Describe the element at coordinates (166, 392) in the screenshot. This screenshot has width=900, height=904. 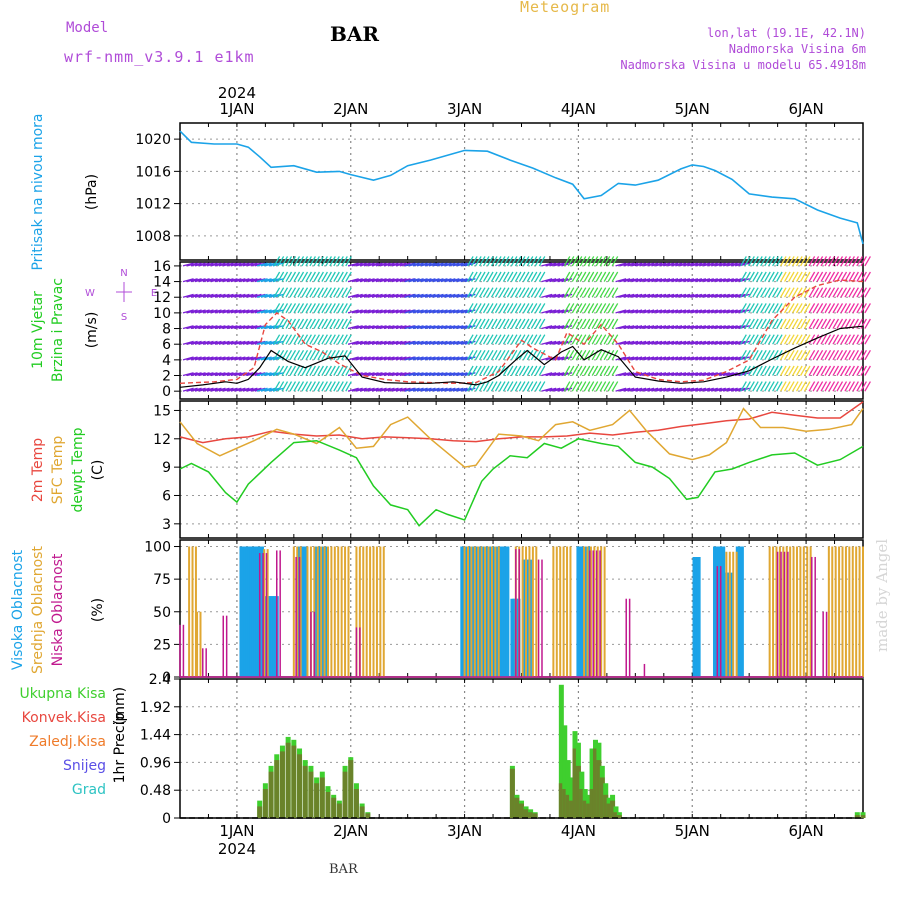
I see `y-tick-label: 0` at that location.